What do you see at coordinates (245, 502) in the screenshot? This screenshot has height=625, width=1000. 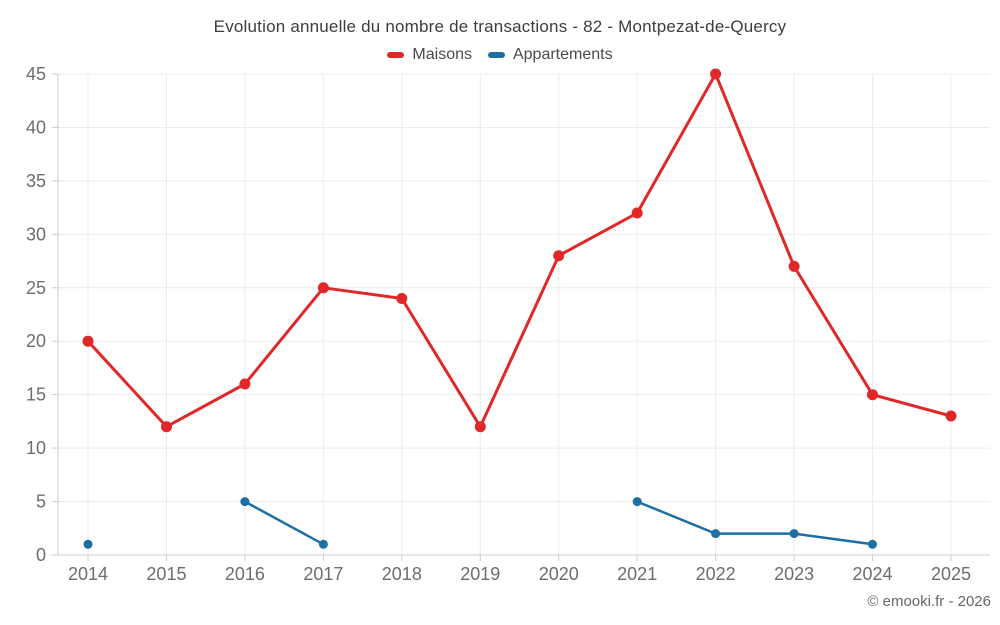 I see `marker-appartements-2016` at bounding box center [245, 502].